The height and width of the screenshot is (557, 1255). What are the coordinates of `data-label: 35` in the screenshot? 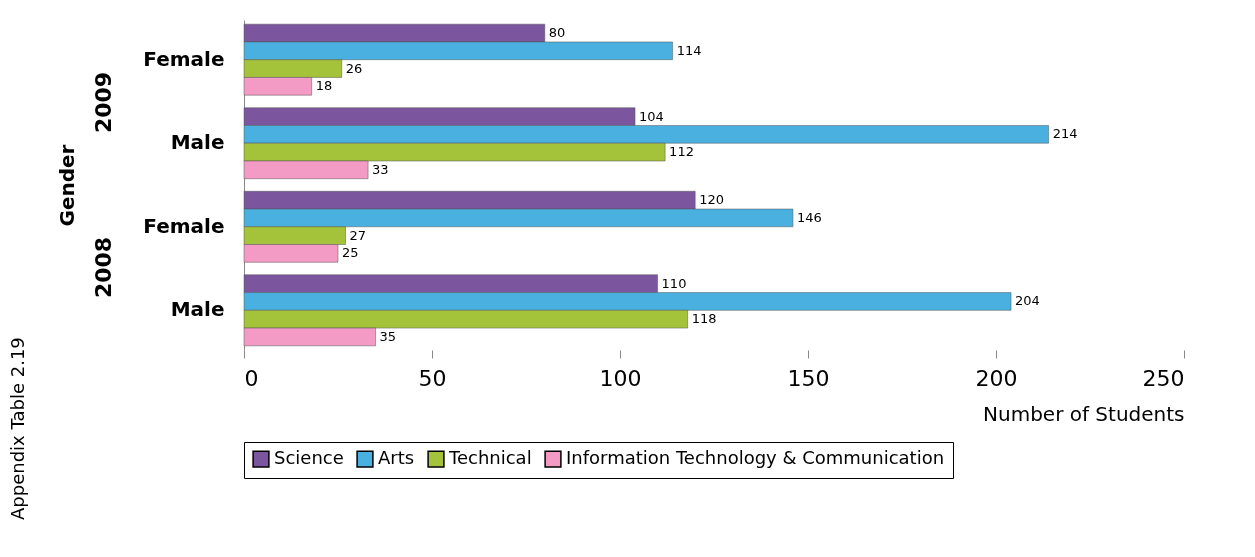 It's located at (388, 336).